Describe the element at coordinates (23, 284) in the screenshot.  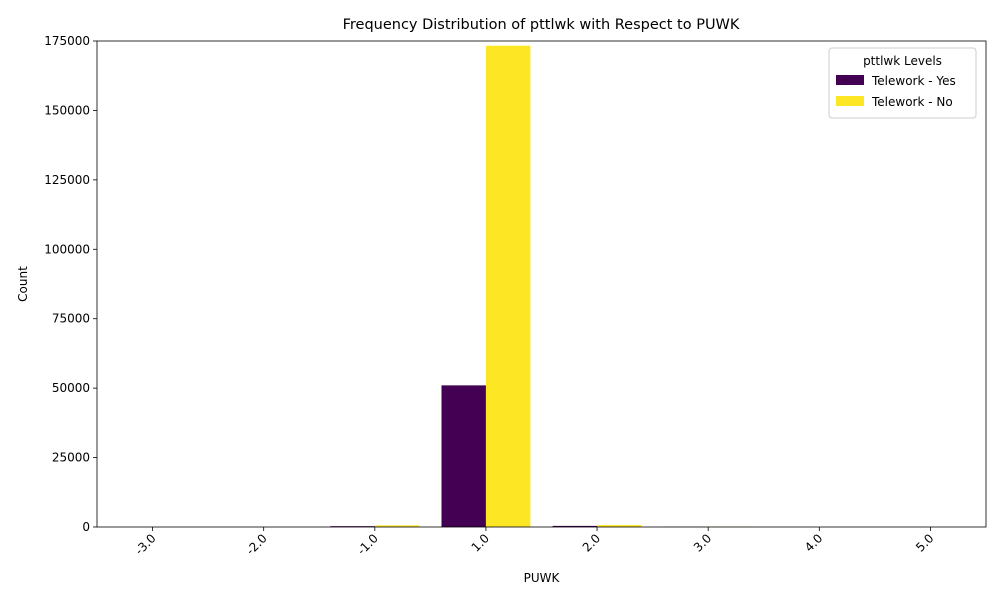
I see `y-axis-title: Count` at that location.